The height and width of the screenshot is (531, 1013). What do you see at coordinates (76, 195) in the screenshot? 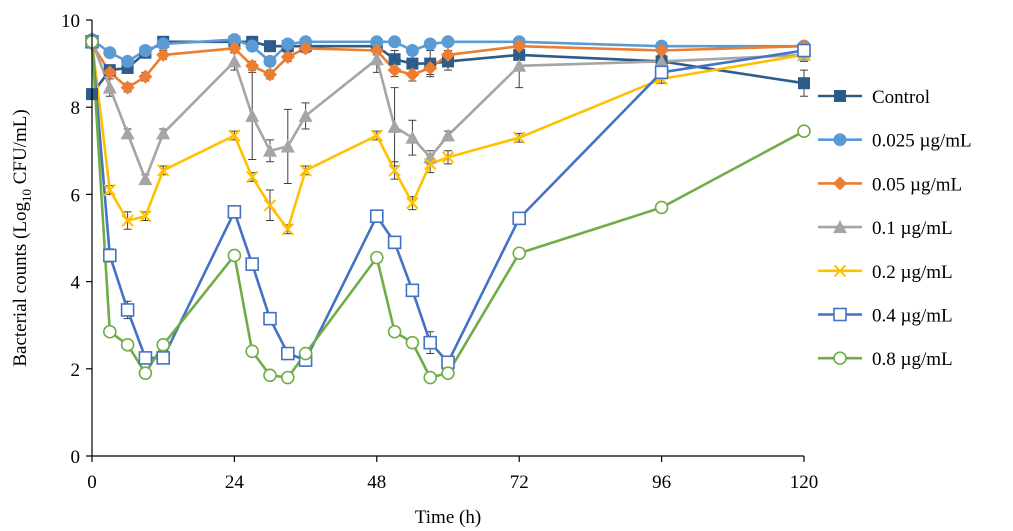
I see `y-tick-label: 6` at bounding box center [76, 195].